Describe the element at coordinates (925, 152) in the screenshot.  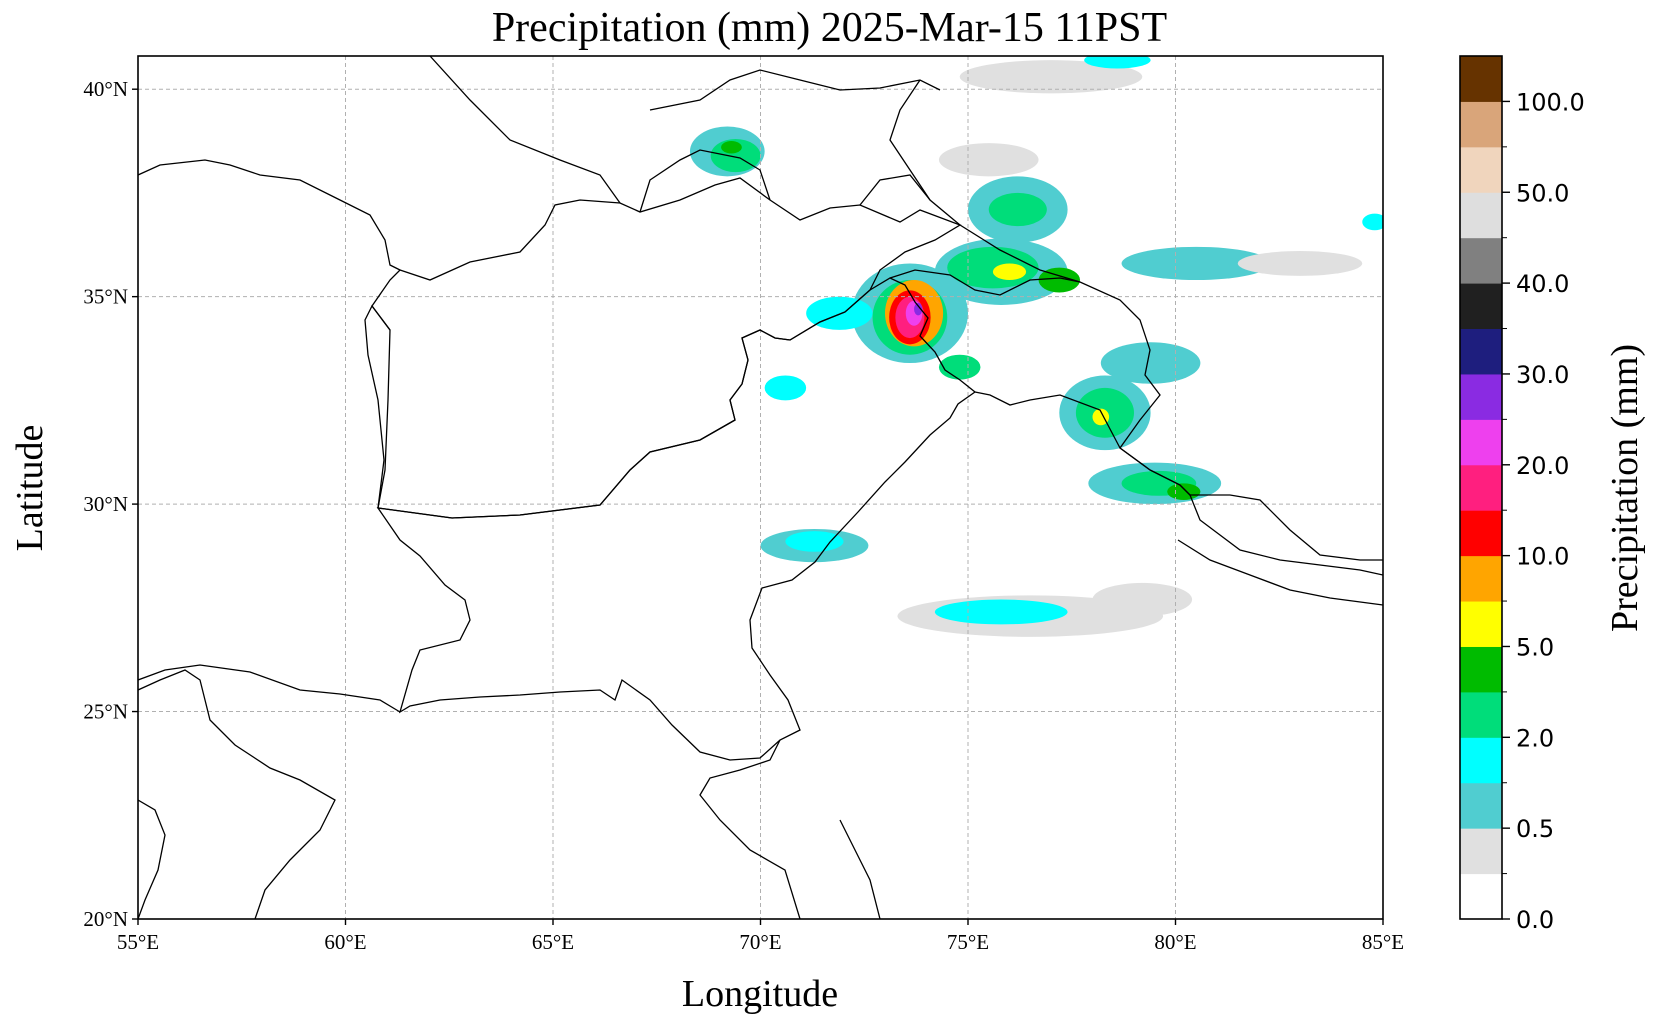
I see `border-kyrgyz-china` at that location.